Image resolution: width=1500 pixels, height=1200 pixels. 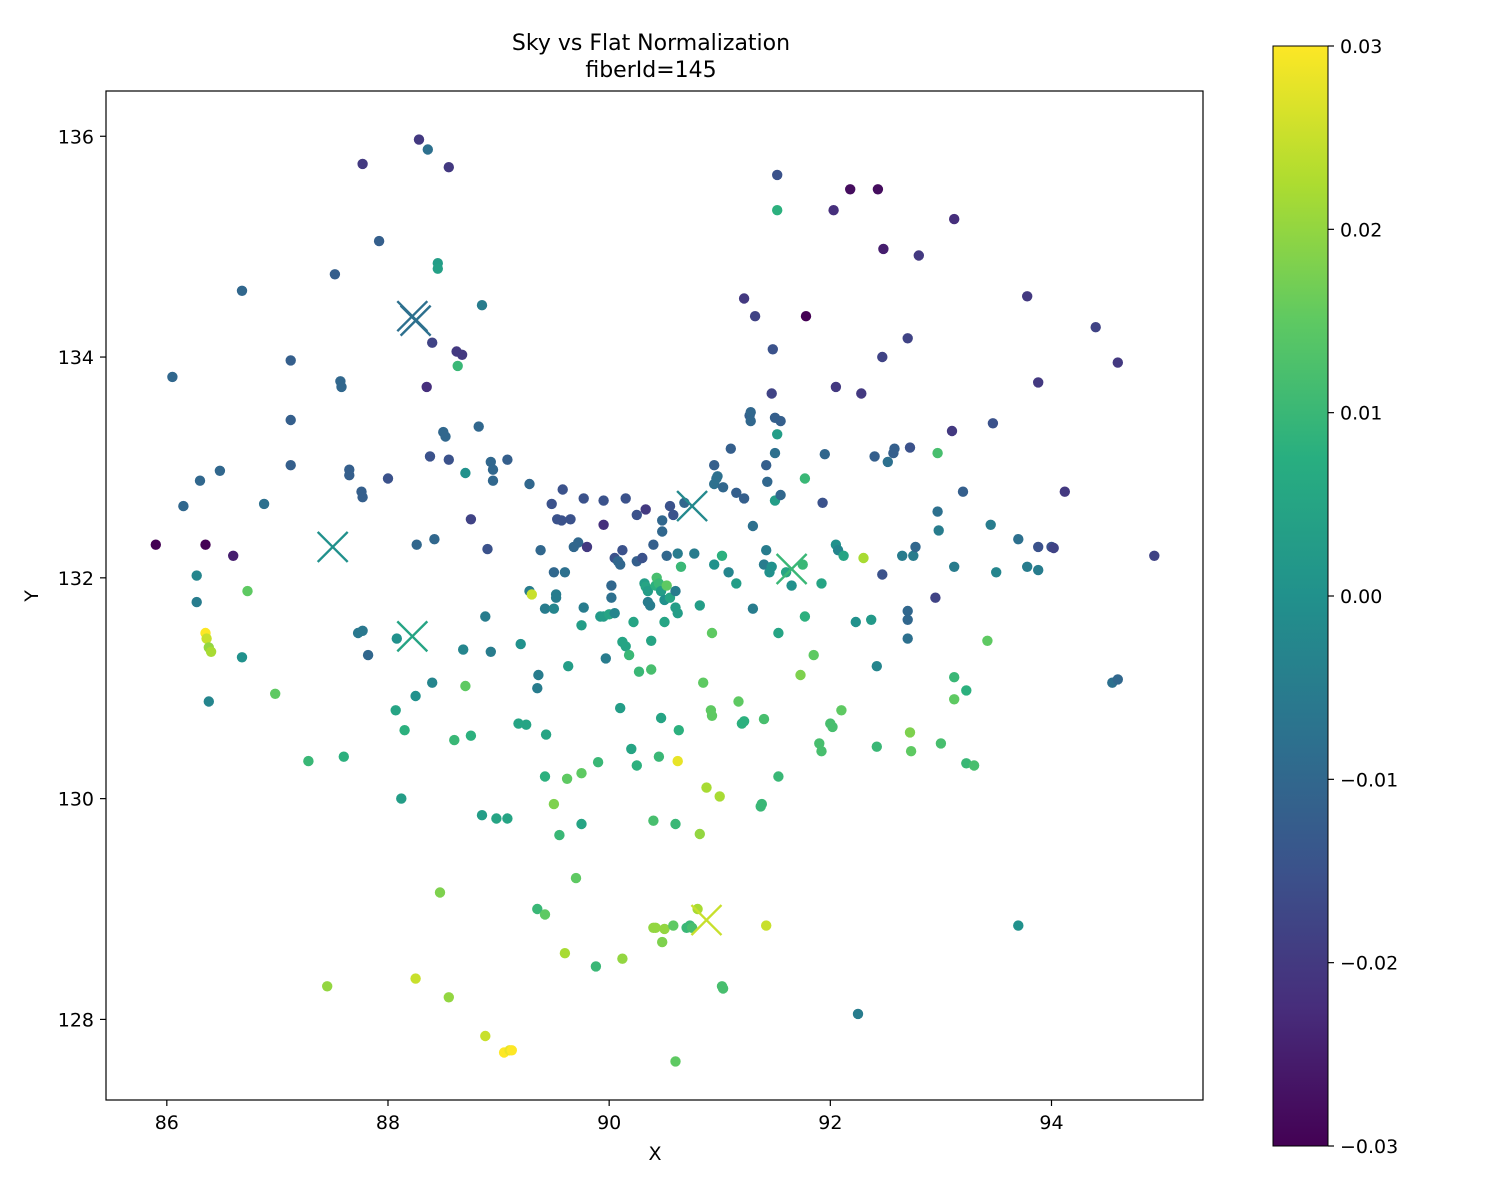 What do you see at coordinates (76, 579) in the screenshot?
I see `y-tick-label: 132` at bounding box center [76, 579].